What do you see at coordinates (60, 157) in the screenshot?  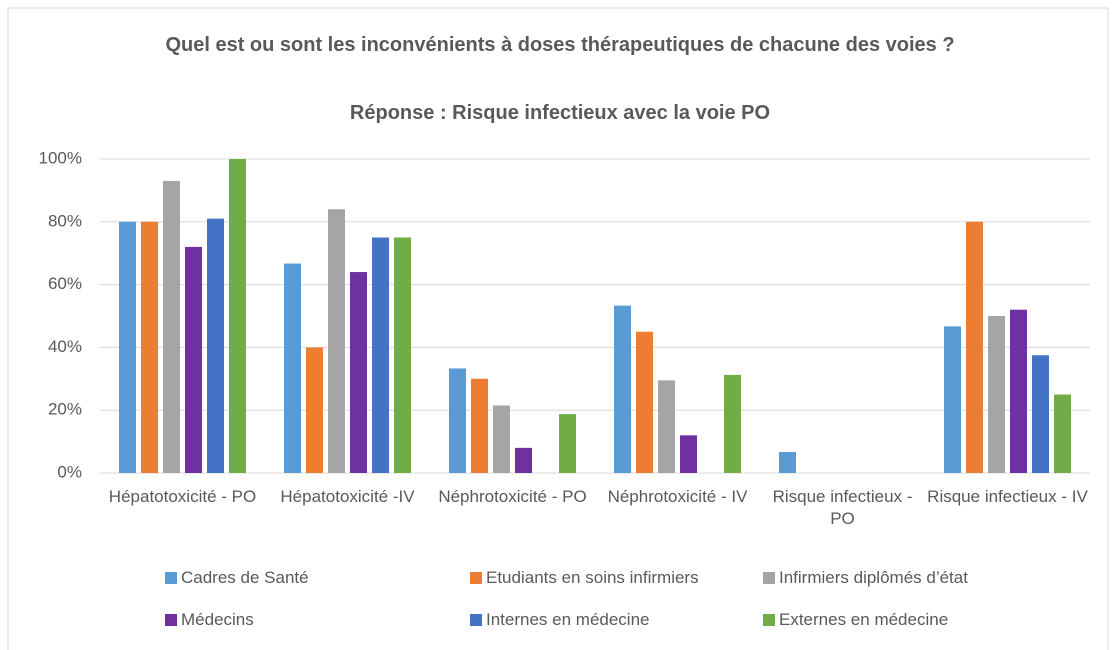 I see `y-tick-label: 100%` at bounding box center [60, 157].